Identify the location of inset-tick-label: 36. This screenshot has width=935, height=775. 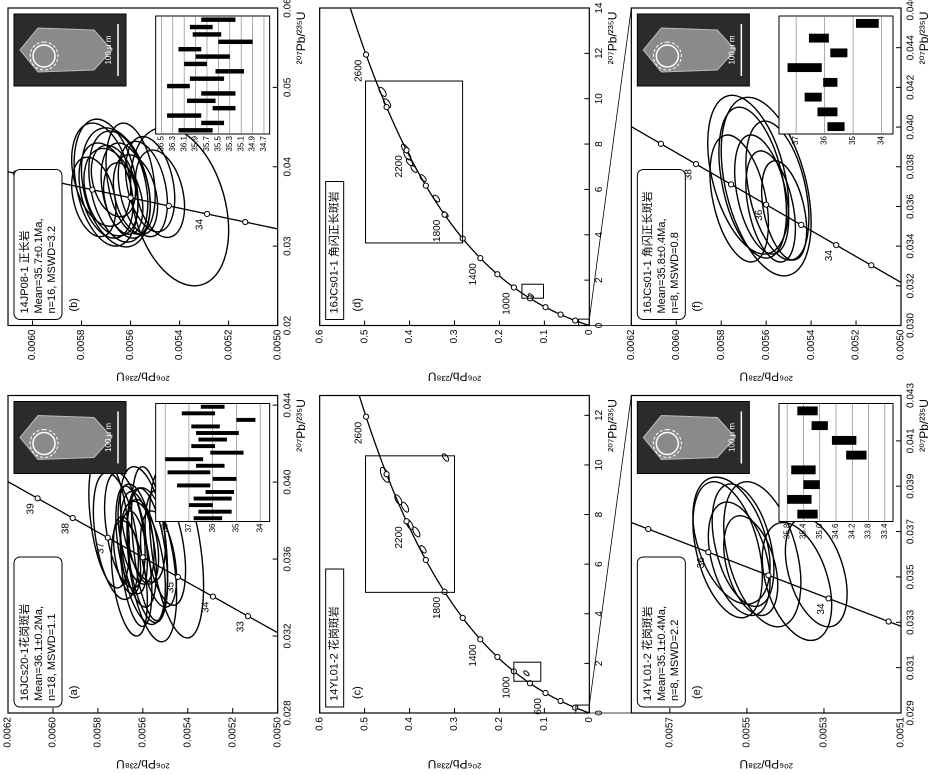
(824, 139).